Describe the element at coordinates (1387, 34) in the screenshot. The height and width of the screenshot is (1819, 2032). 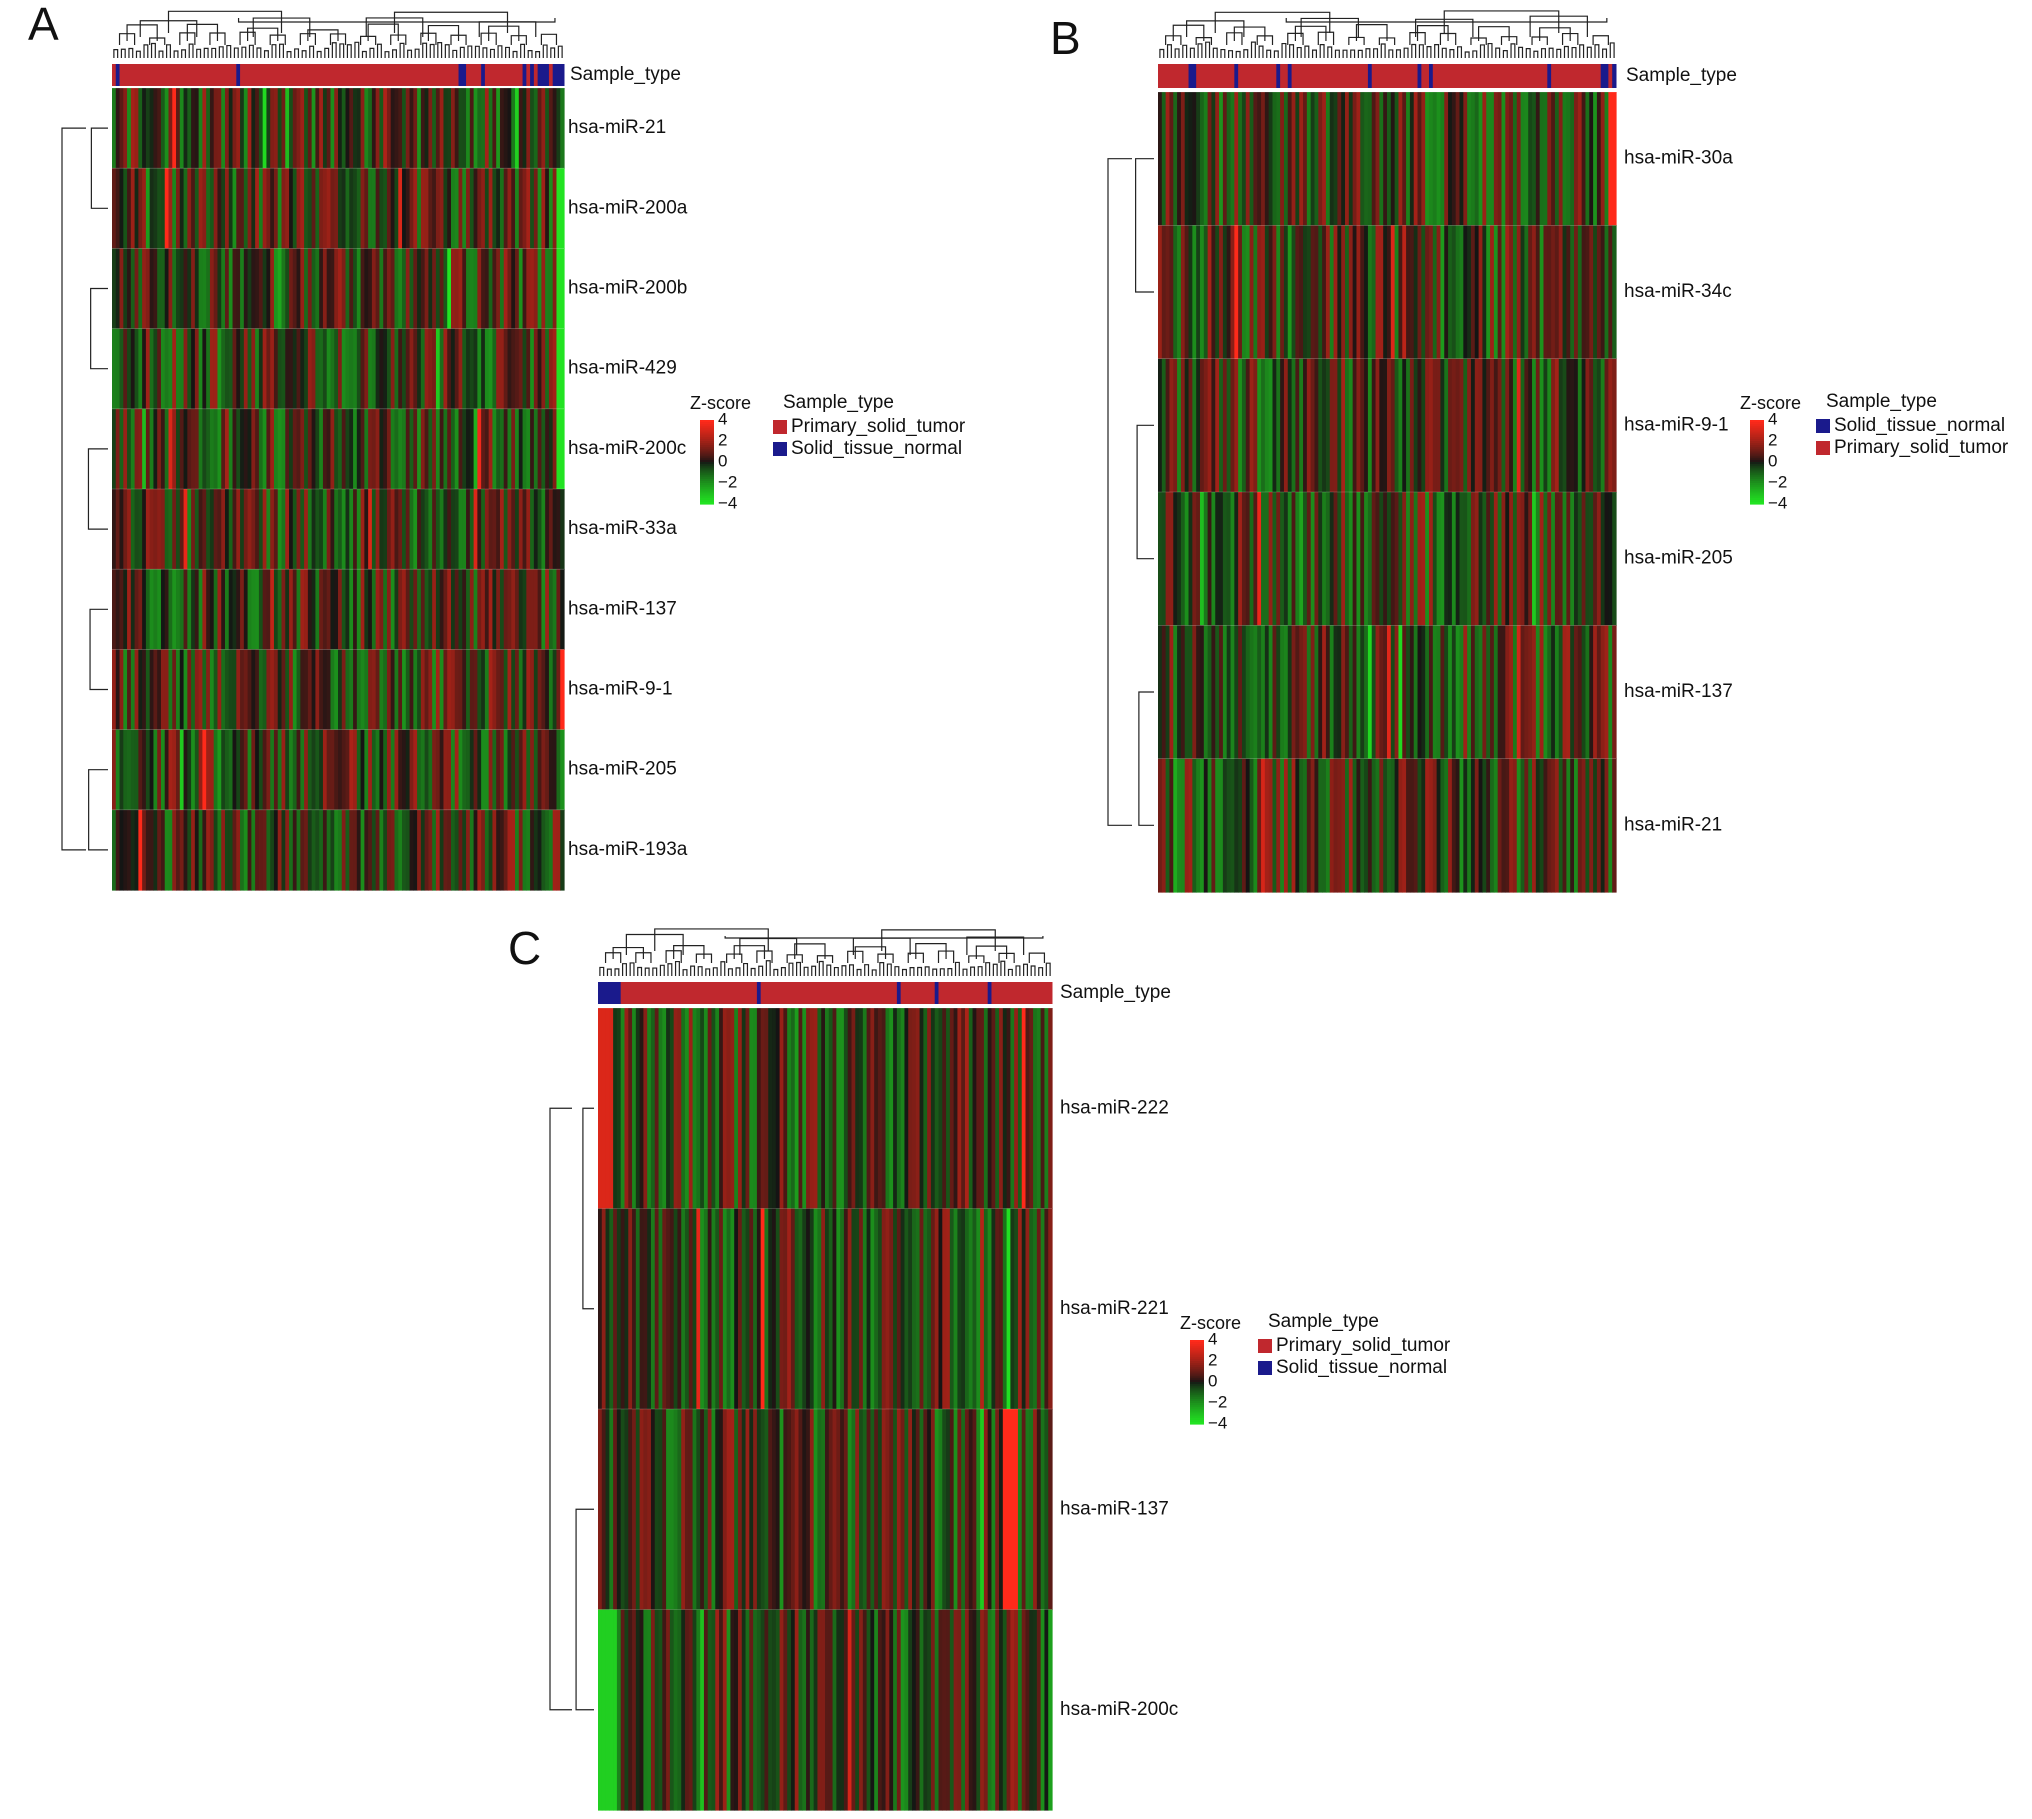
I see `column-dendrogram` at that location.